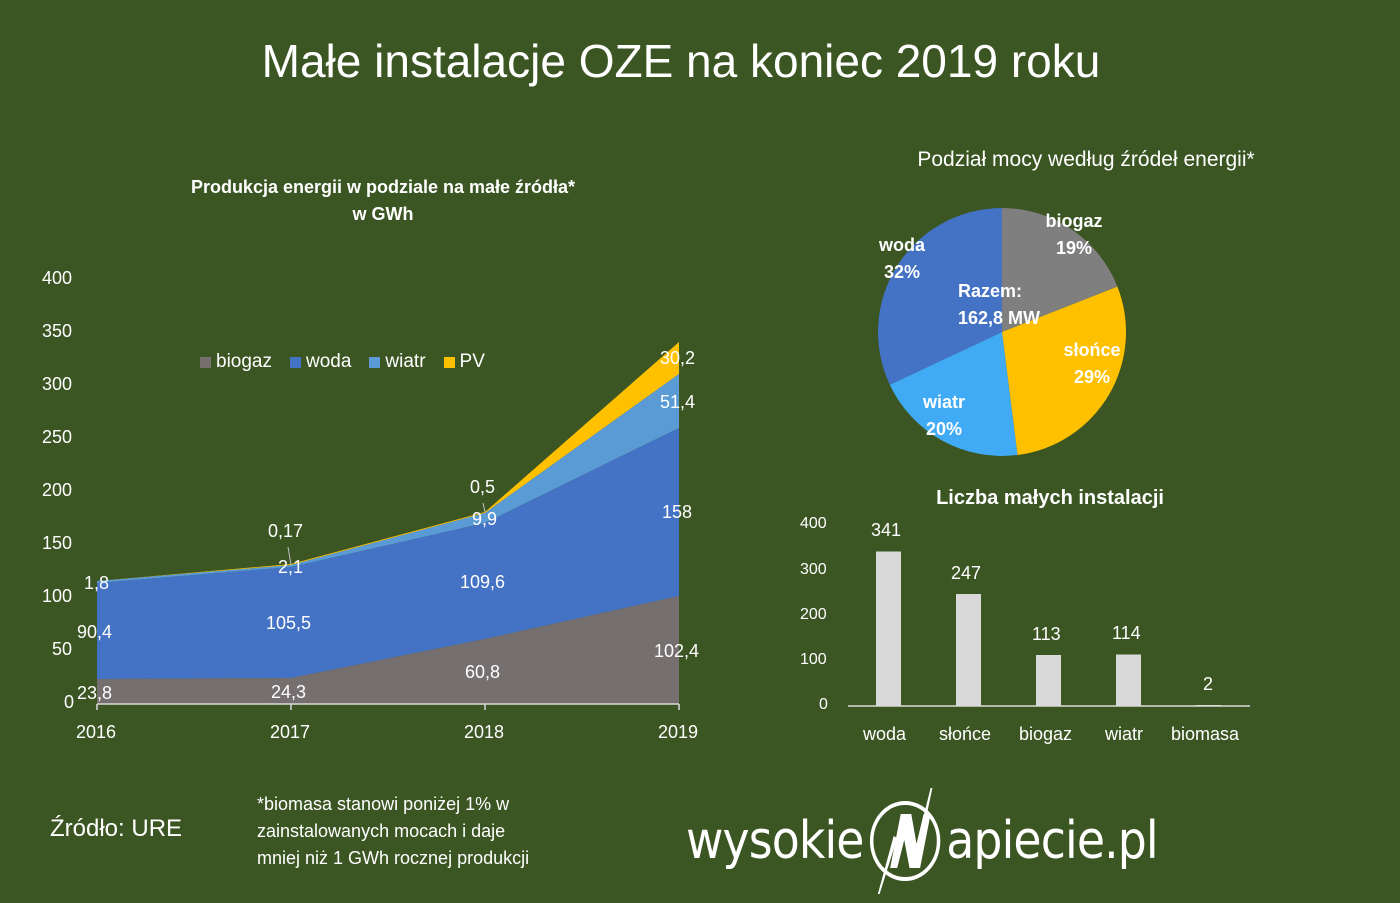 This screenshot has width=1400, height=903. Describe the element at coordinates (1128, 680) in the screenshot. I see `bar-wiatr` at that location.